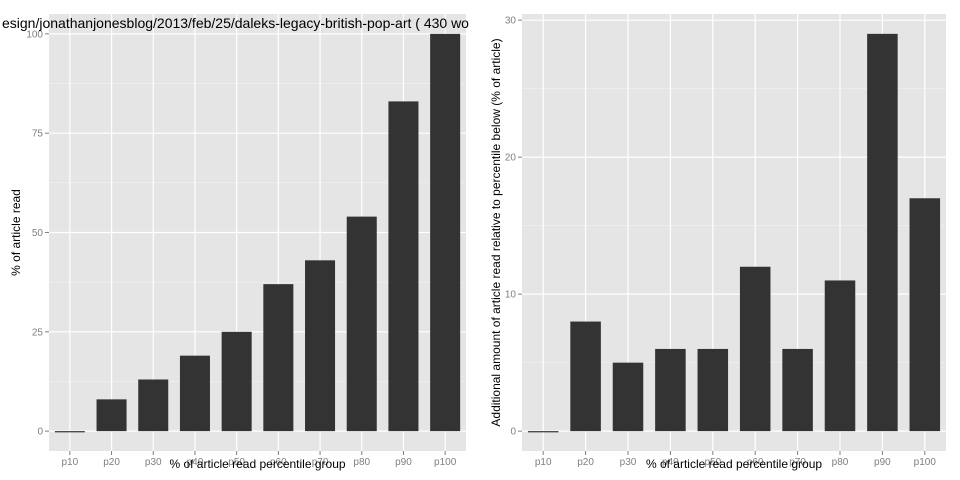 This screenshot has width=960, height=480. I want to click on y-tick-label: 50, so click(38, 233).